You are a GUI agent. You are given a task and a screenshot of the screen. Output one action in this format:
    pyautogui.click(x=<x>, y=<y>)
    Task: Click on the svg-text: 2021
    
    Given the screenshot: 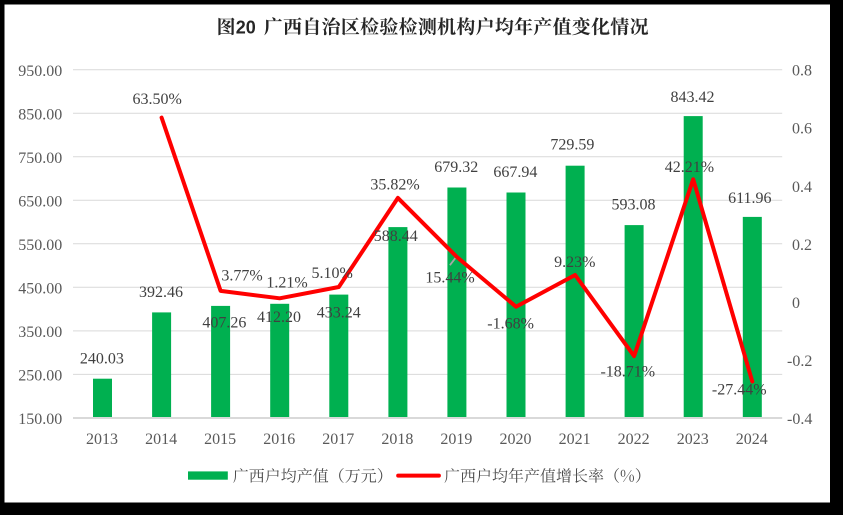 What is the action you would take?
    pyautogui.click(x=575, y=439)
    